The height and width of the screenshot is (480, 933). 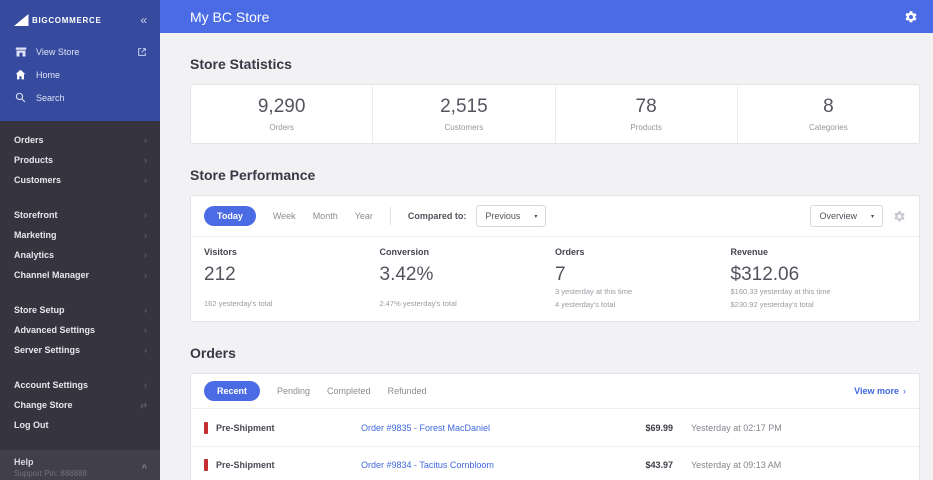 I want to click on caret-up-icon: ^, so click(x=144, y=467).